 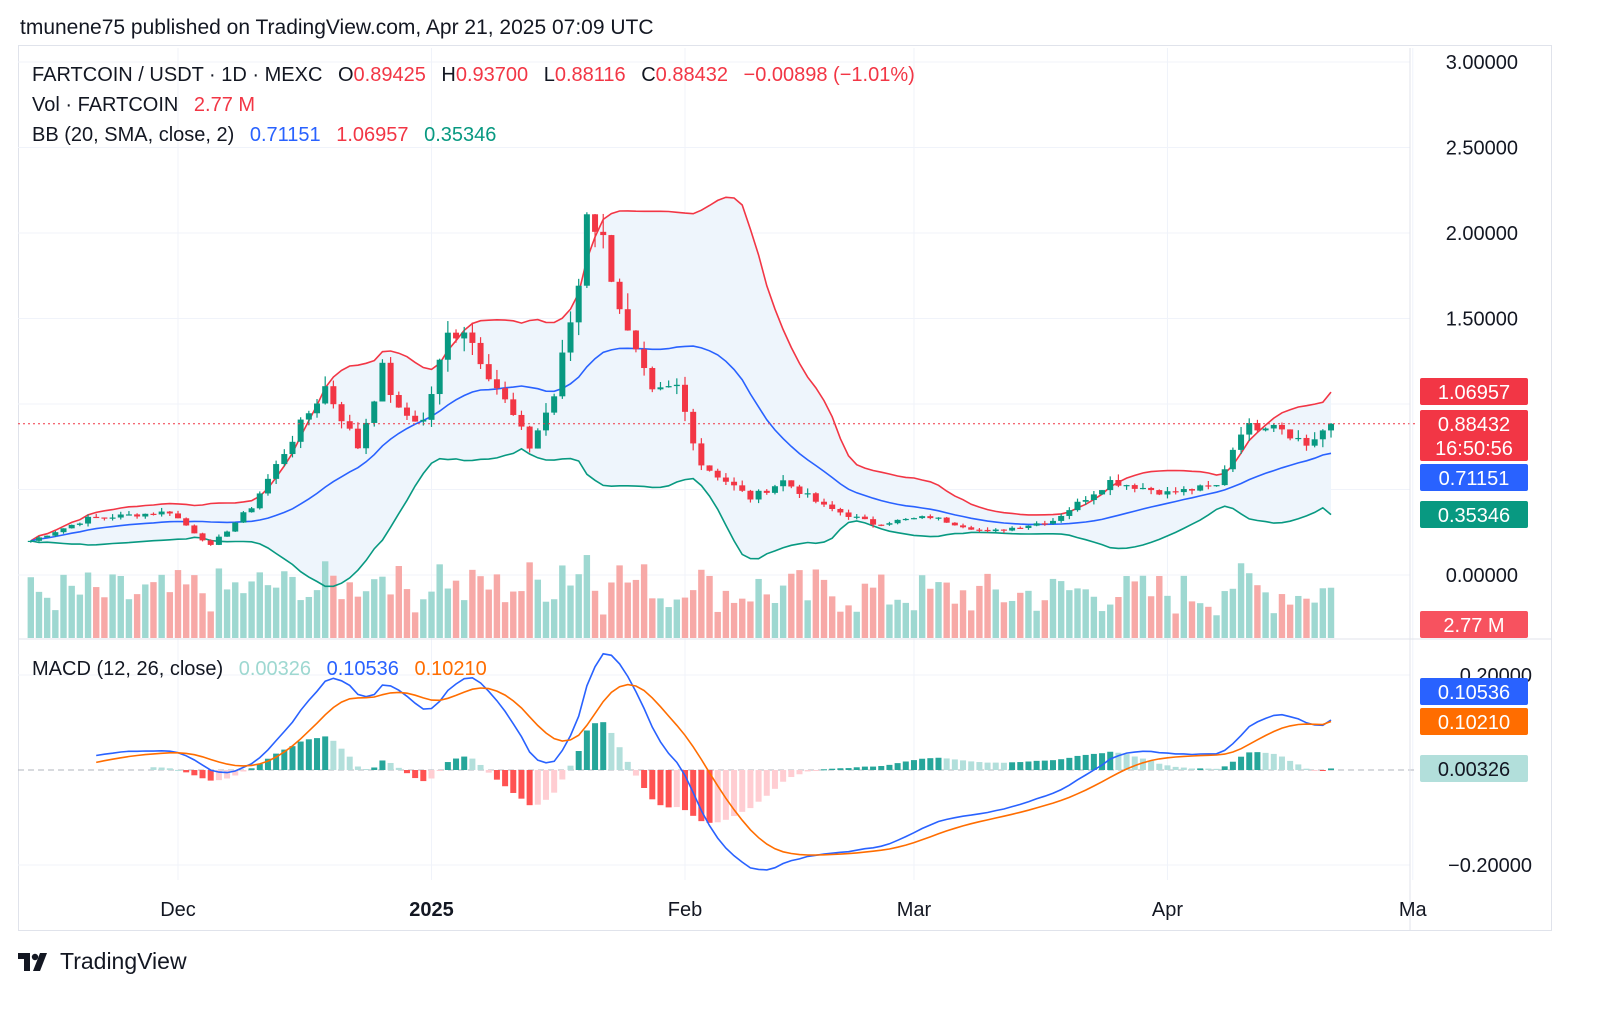 I want to click on price-axis-tick: 2.00000, so click(x=1482, y=234).